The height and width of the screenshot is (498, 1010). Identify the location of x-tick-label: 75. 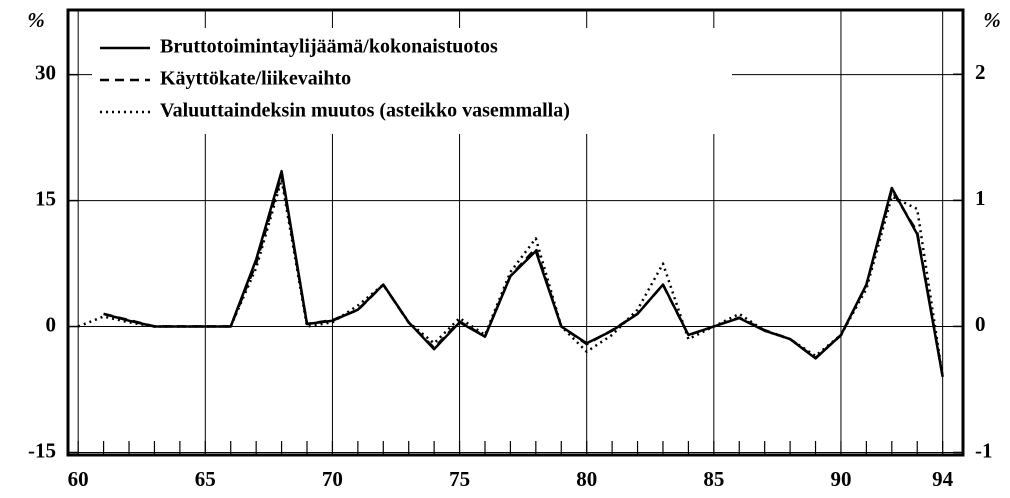
(459, 479).